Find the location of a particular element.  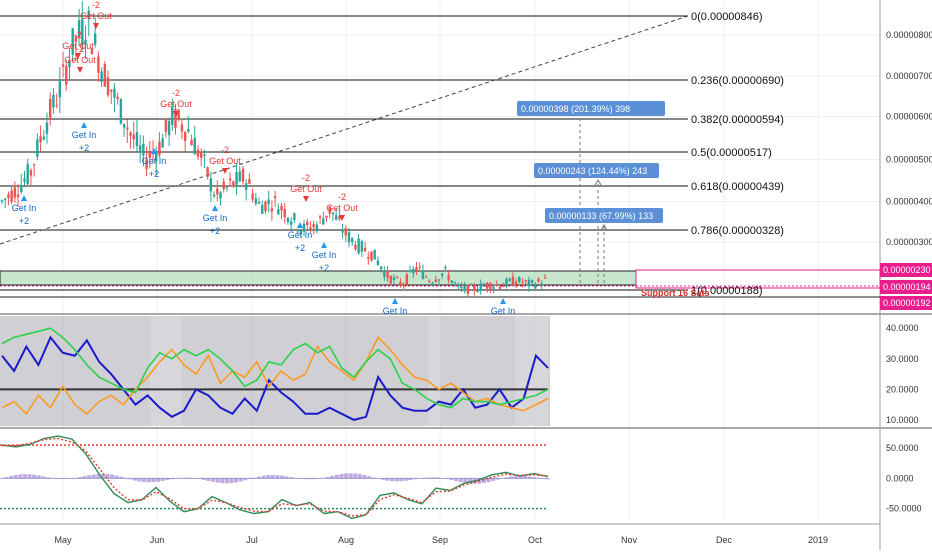

sell-signal-top: -2 is located at coordinates (342, 197).